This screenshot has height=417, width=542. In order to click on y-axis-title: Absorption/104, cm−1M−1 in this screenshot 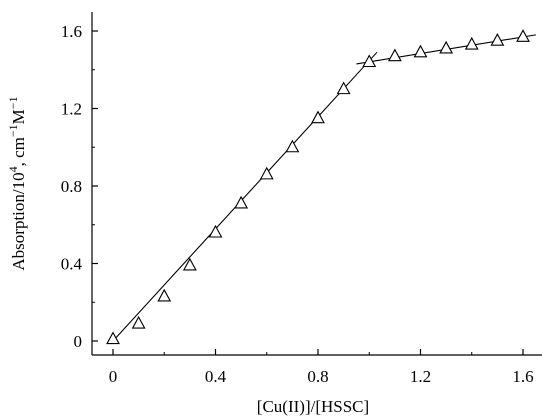, I will do `click(17, 183)`.